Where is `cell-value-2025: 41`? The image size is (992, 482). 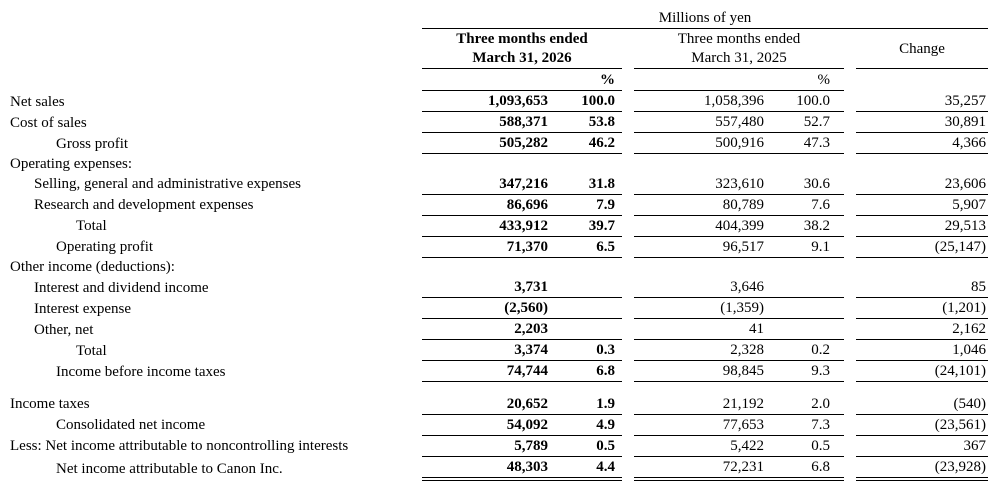 cell-value-2025: 41 is located at coordinates (700, 329).